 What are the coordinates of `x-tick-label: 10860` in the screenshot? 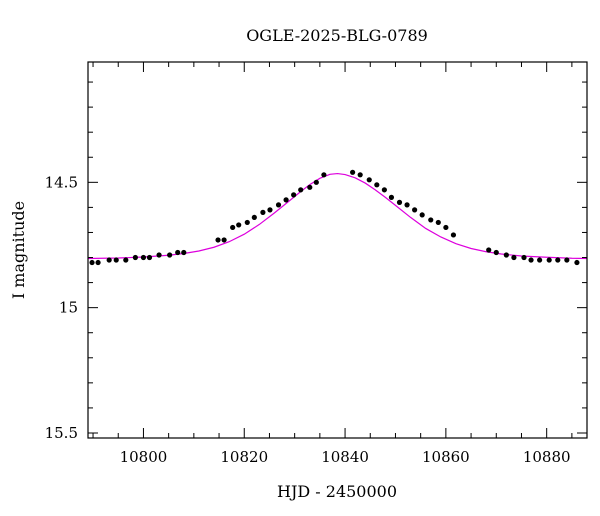 It's located at (446, 457).